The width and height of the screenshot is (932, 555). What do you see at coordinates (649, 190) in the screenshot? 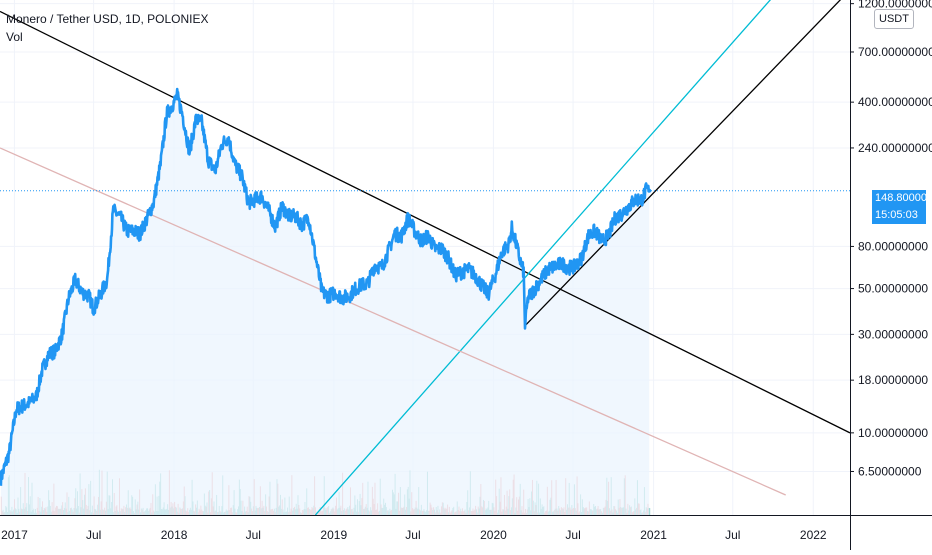
I see `last-price-dot` at bounding box center [649, 190].